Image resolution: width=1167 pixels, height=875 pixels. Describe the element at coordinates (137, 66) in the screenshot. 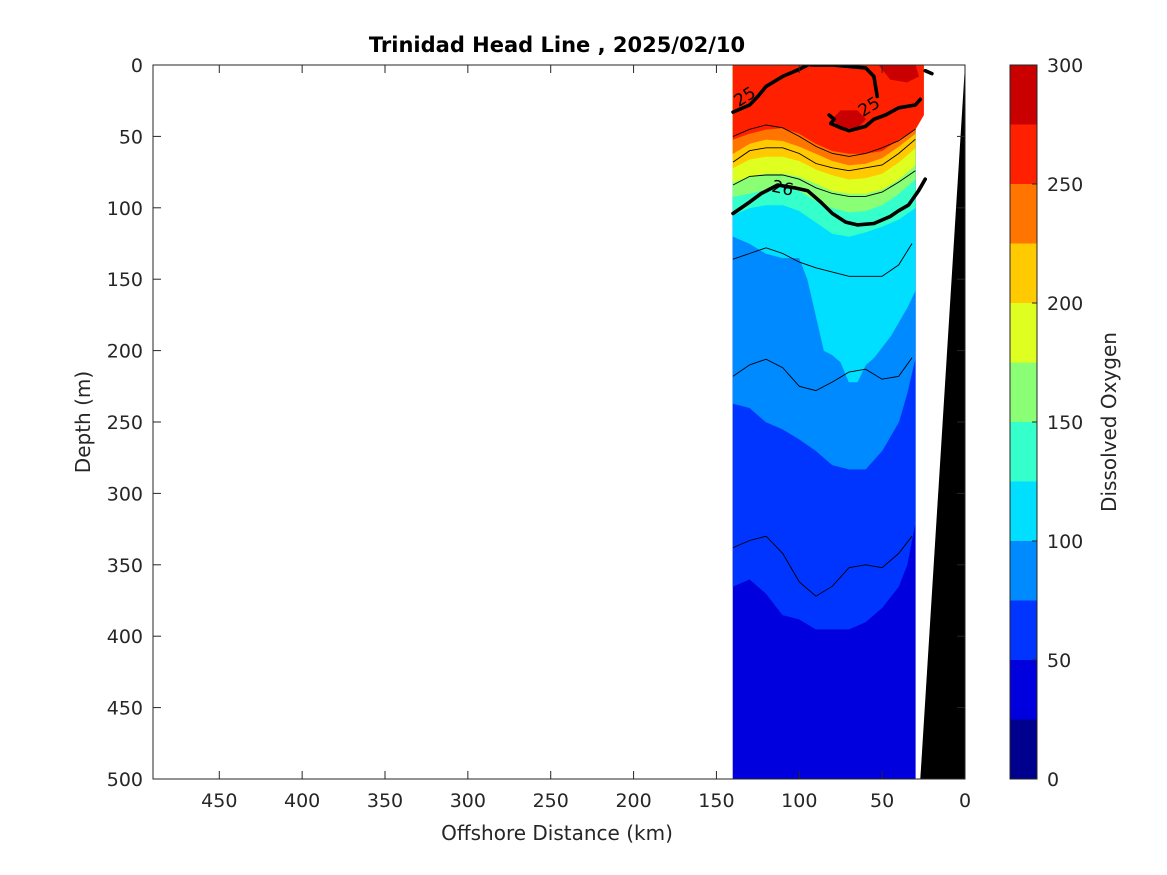

I see `y-tick-label: 0` at that location.